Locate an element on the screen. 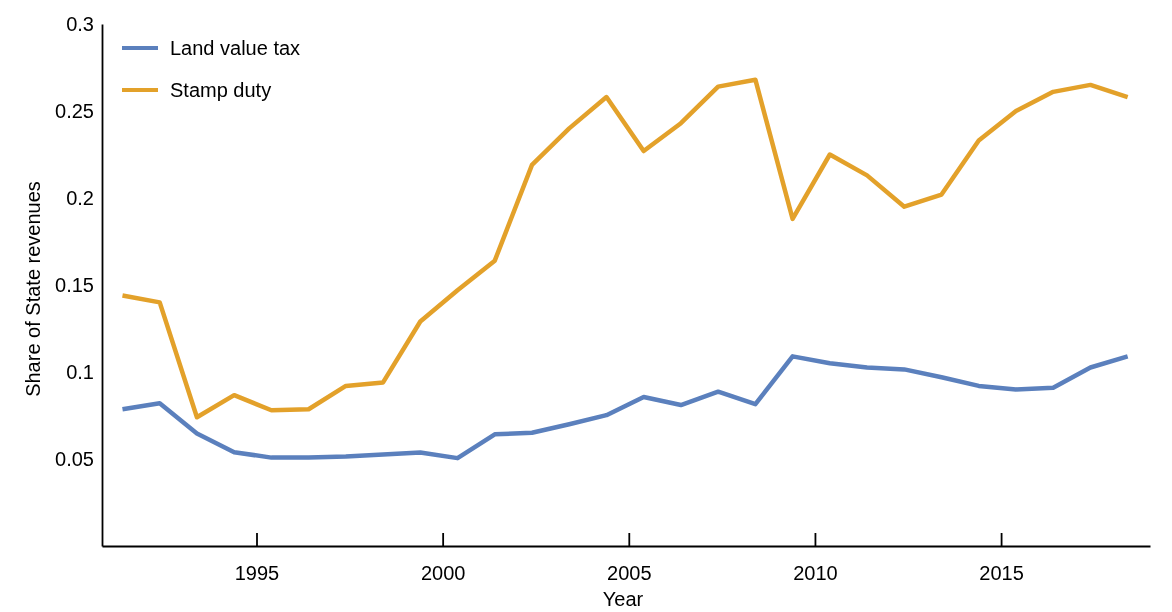  y-axis-title: Share of State revenues is located at coordinates (33, 289).